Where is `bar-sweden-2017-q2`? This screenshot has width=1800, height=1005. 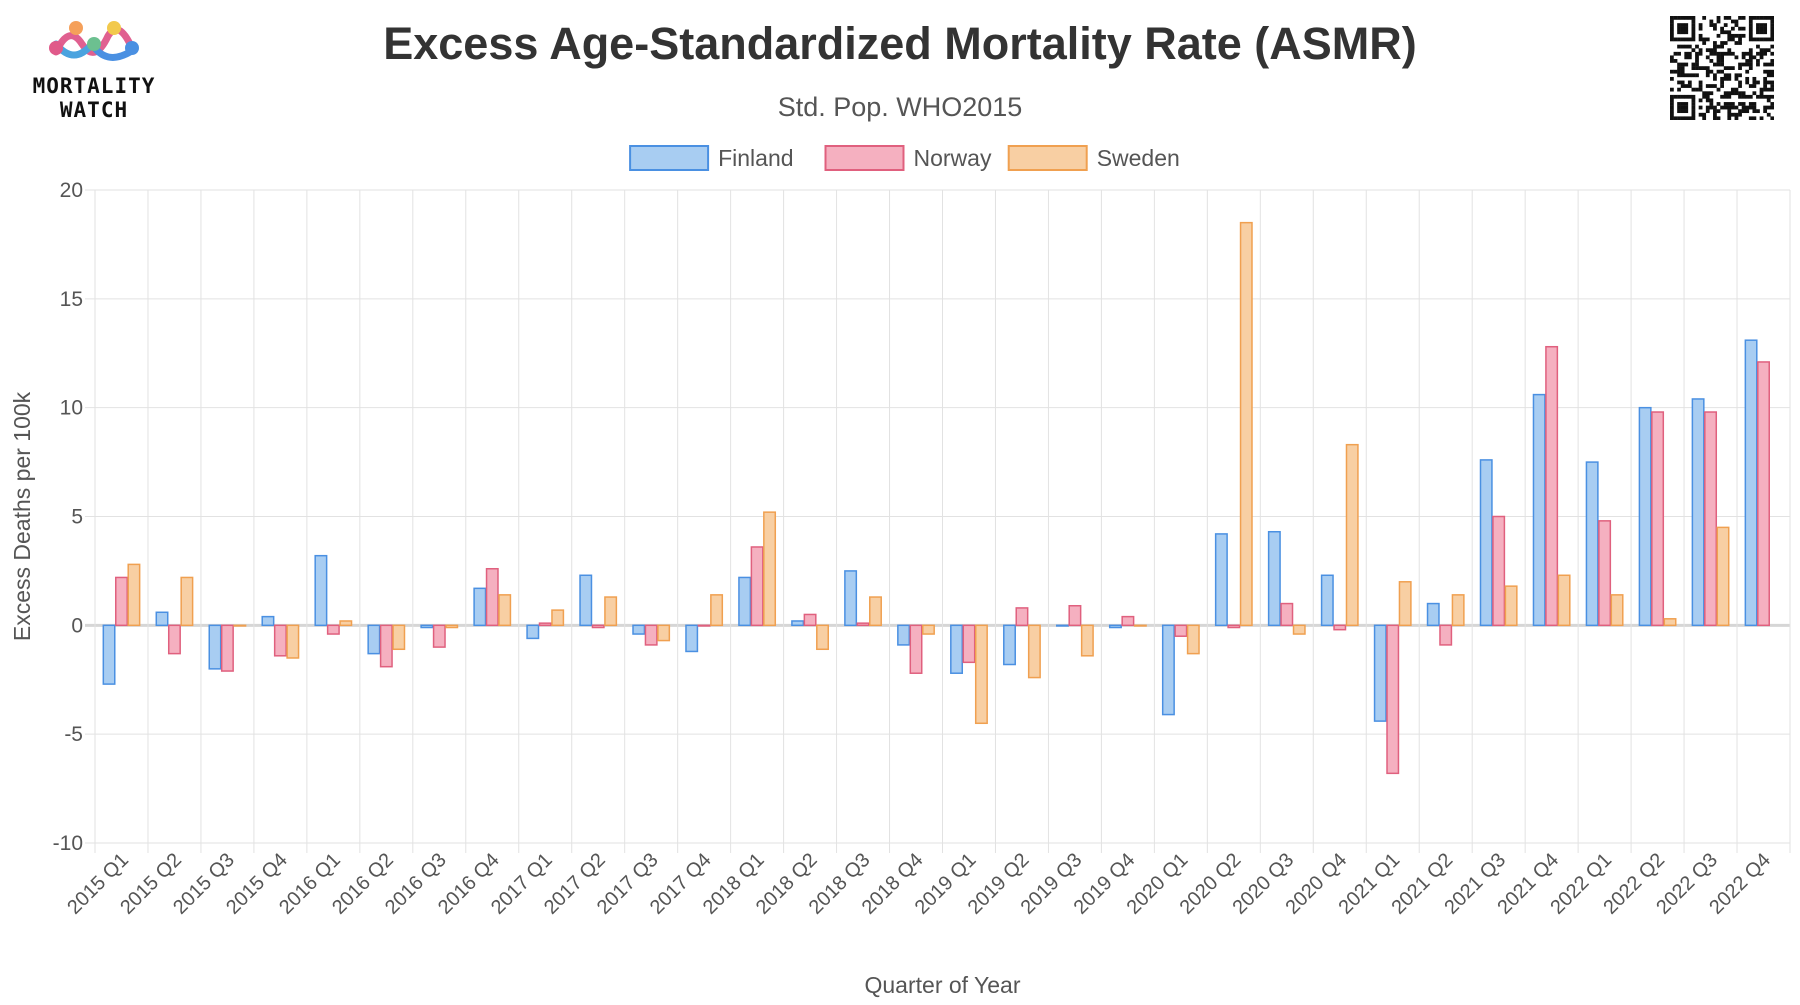 bar-sweden-2017-q2 is located at coordinates (611, 611).